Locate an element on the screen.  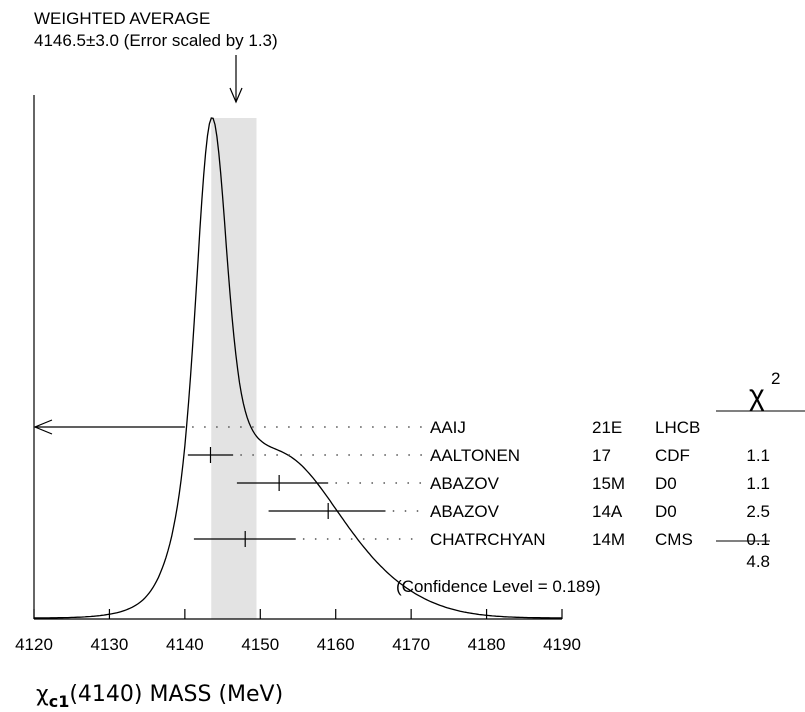
measurement-author: CHATRCHYAN is located at coordinates (488, 539).